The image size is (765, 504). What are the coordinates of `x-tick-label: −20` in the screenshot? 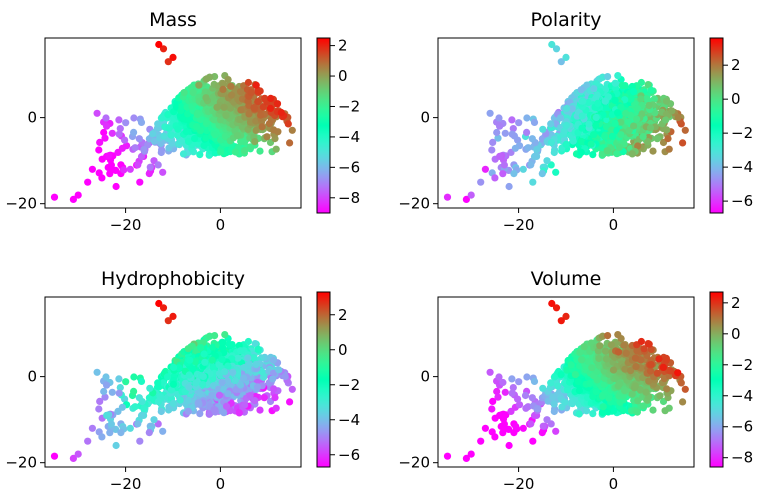 It's located at (126, 484).